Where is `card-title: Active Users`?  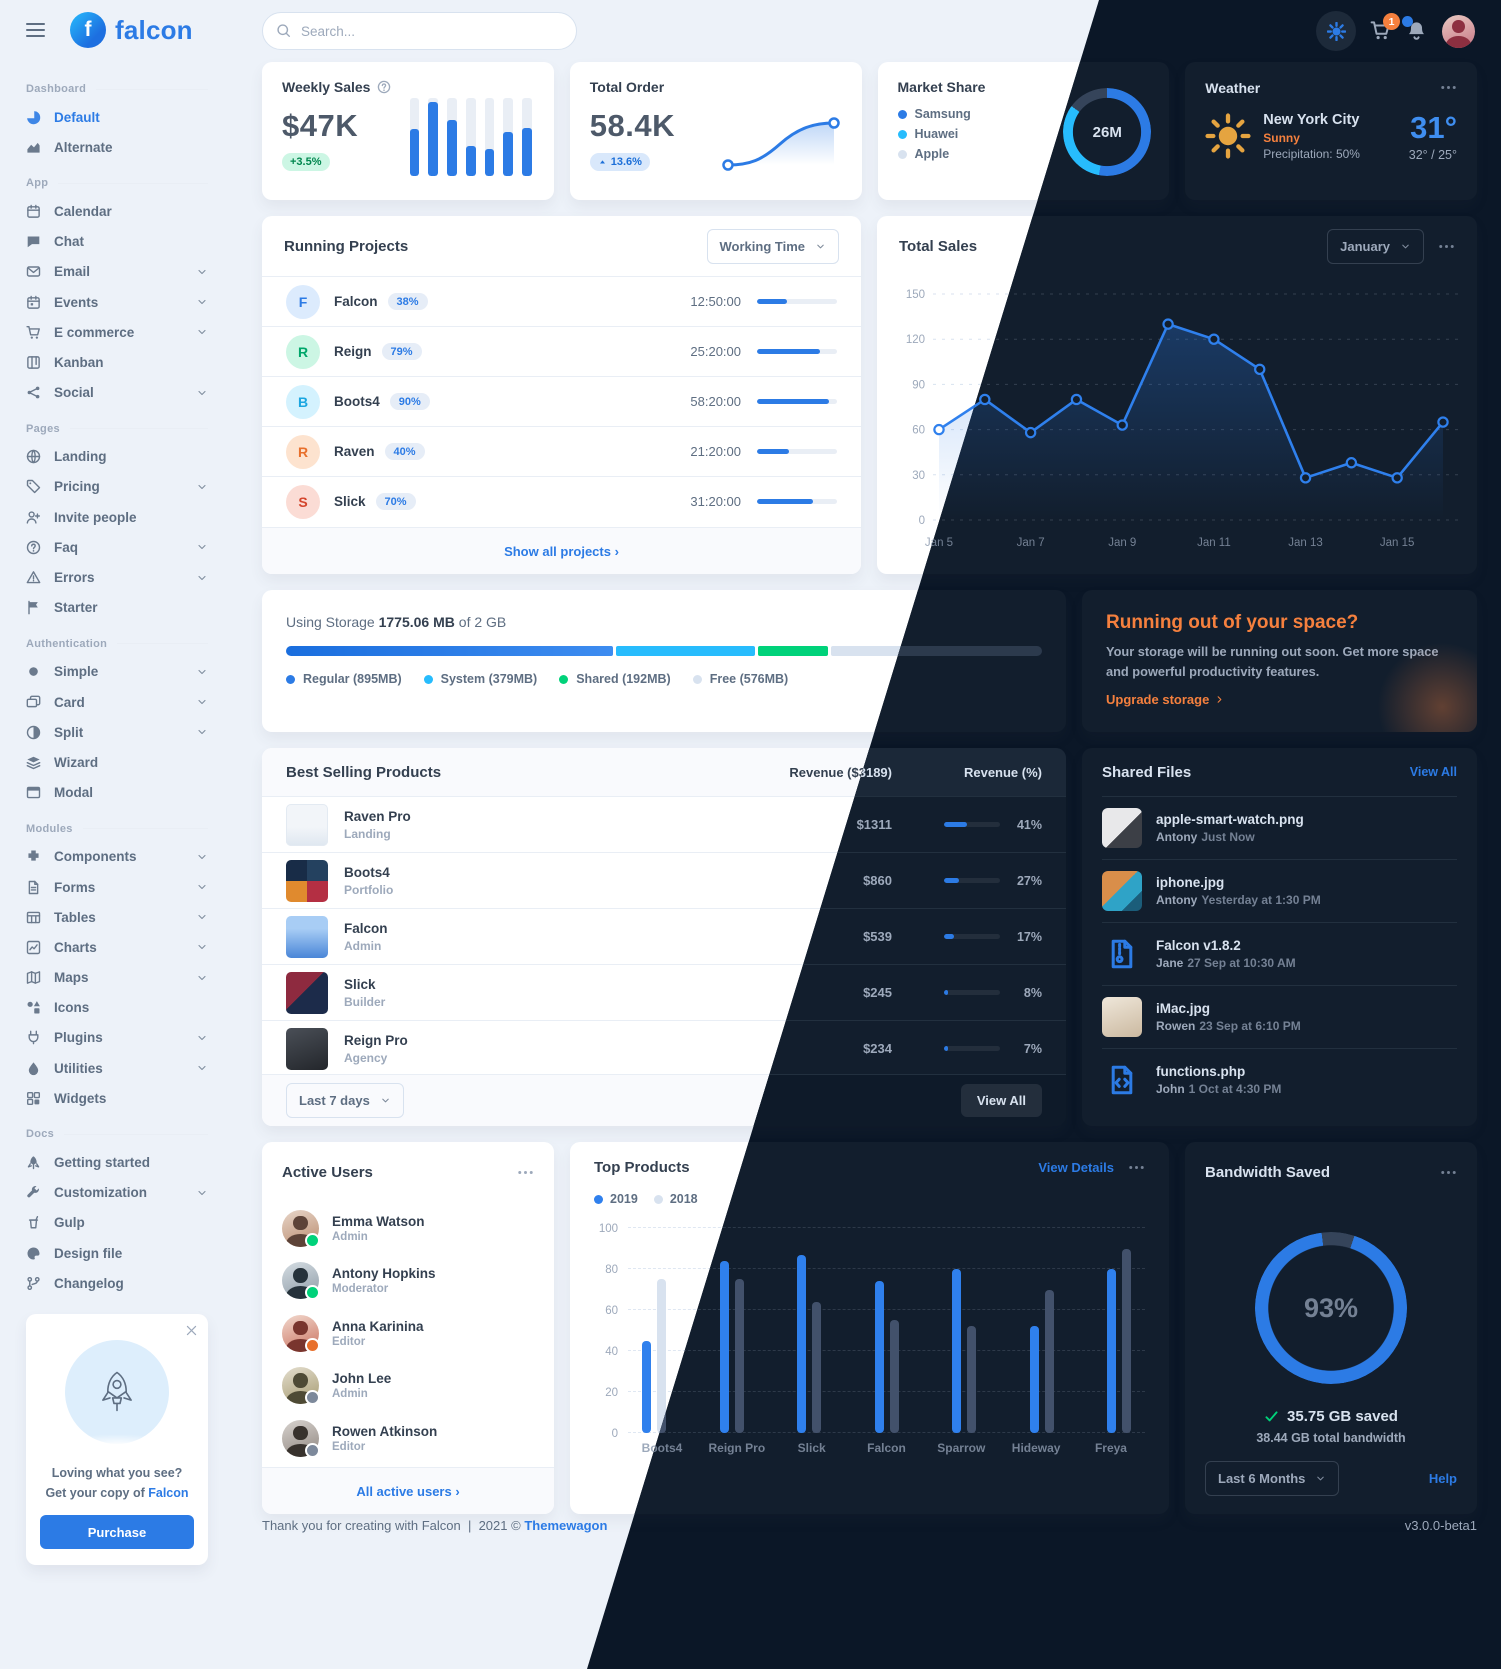
card-title: Active Users is located at coordinates (327, 1172).